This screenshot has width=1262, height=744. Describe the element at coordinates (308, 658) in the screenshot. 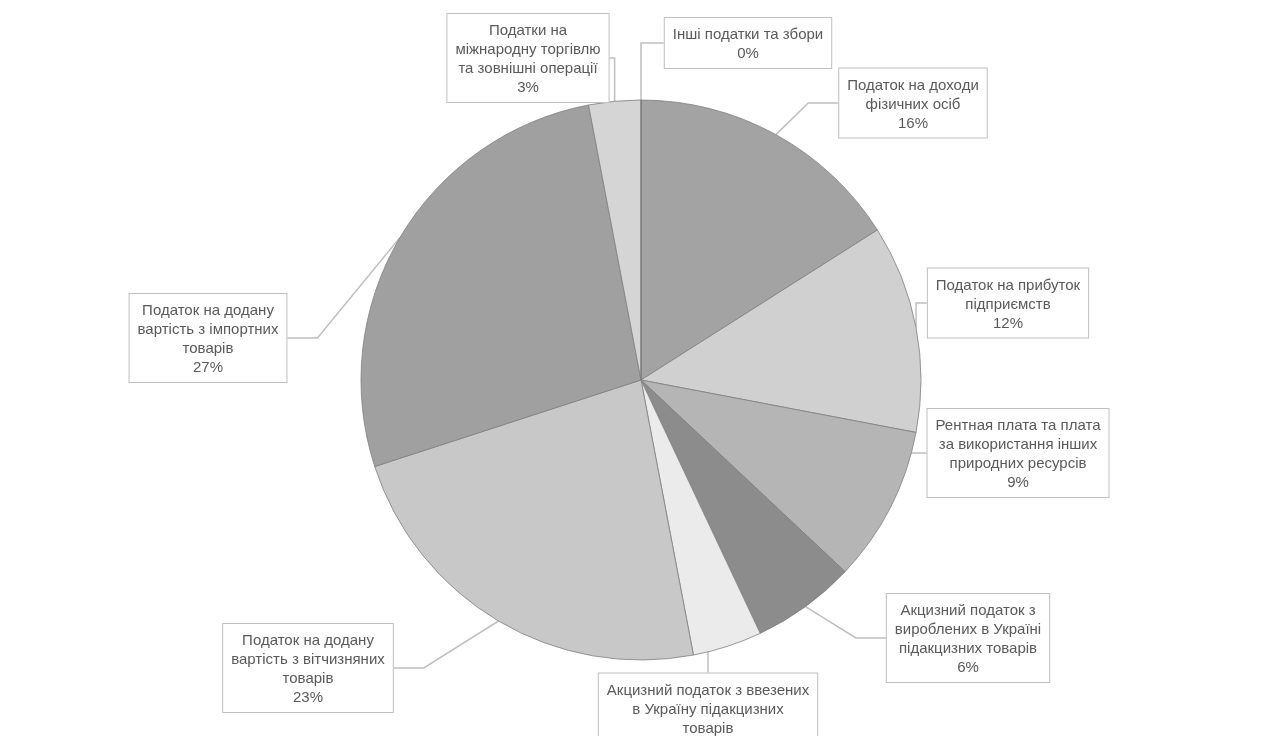

I see `slice-label: Податок на додану вартість з вітчизняних товарів` at that location.